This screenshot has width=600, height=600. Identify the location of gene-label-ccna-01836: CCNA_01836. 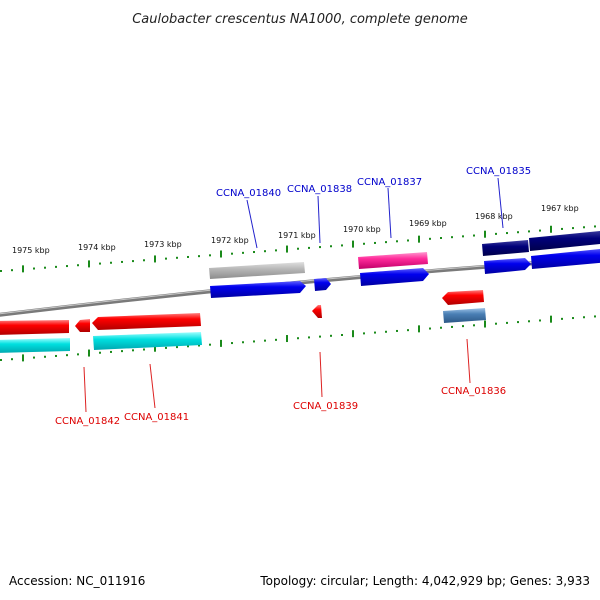
(473, 391).